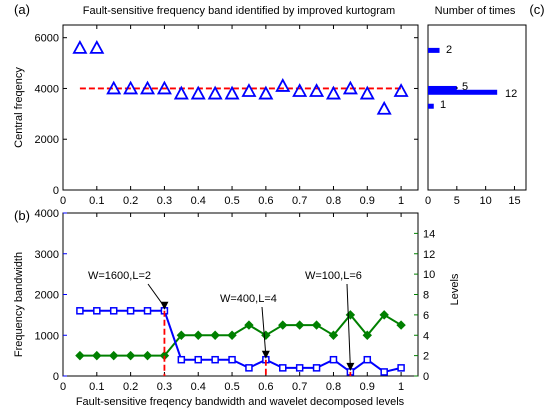 The height and width of the screenshot is (416, 550). What do you see at coordinates (429, 275) in the screenshot?
I see `right-y-tick-label-b: 10` at bounding box center [429, 275].